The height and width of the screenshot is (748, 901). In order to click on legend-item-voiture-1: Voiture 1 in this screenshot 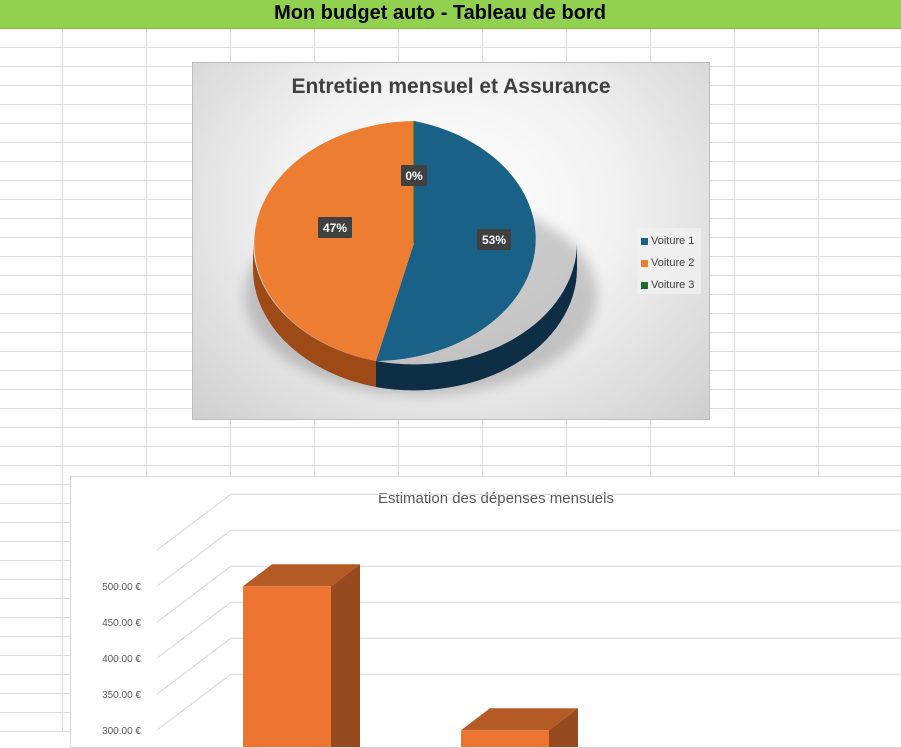, I will do `click(671, 241)`.